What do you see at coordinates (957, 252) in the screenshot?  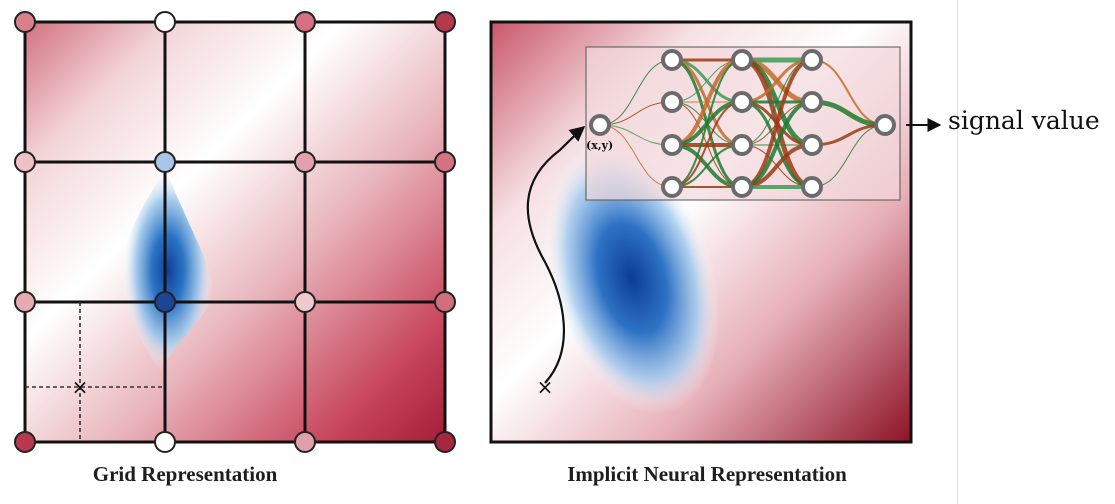 I see `side-divider` at bounding box center [957, 252].